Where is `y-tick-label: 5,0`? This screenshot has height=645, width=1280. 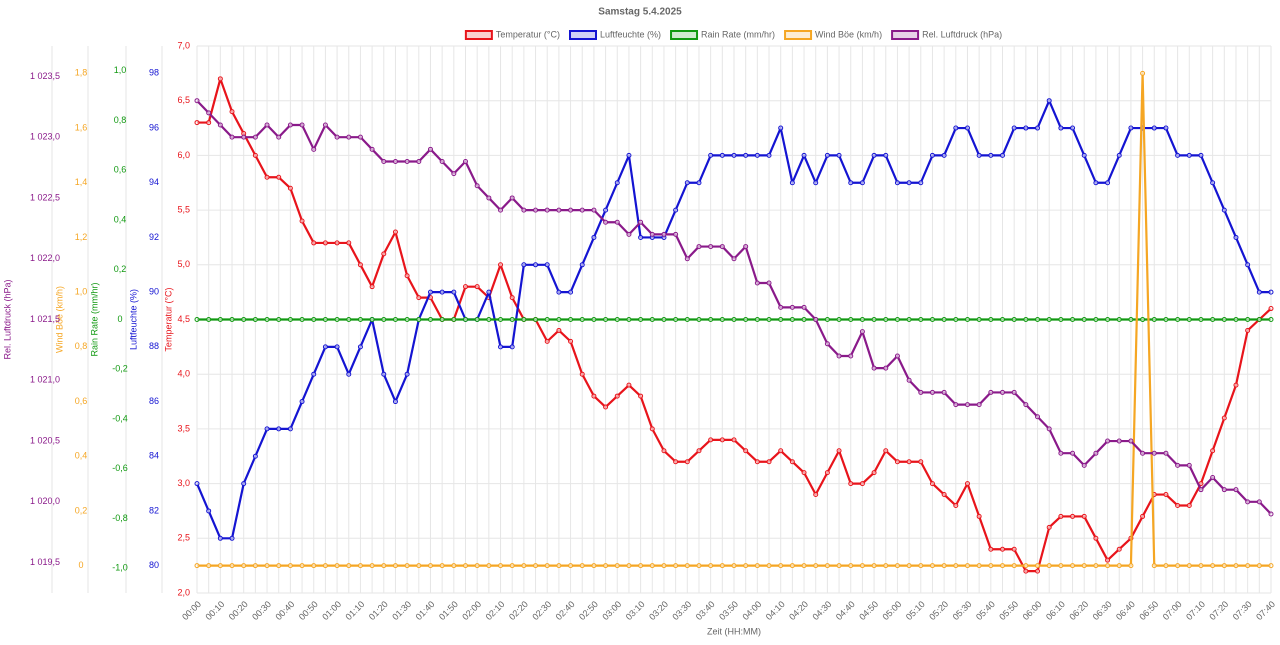 y-tick-label: 5,0 is located at coordinates (183, 264).